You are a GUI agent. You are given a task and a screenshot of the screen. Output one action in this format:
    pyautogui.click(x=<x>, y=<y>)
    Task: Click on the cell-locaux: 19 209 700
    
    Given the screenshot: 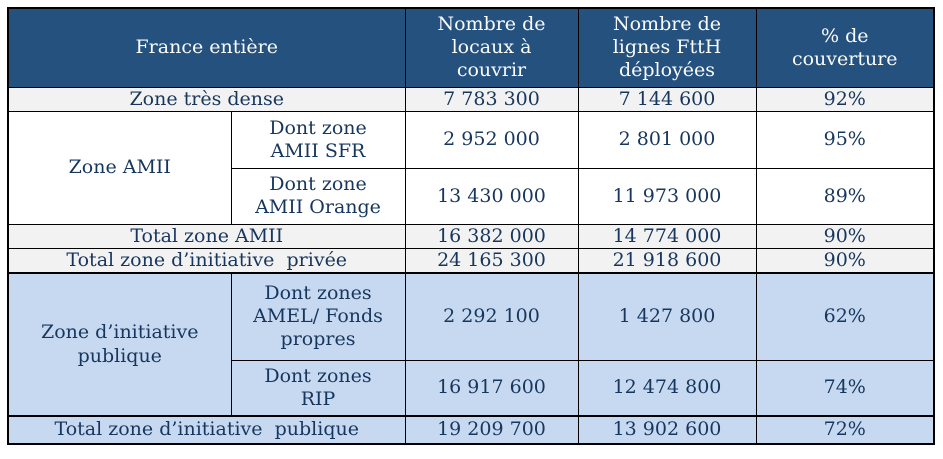 What is the action you would take?
    pyautogui.click(x=491, y=430)
    